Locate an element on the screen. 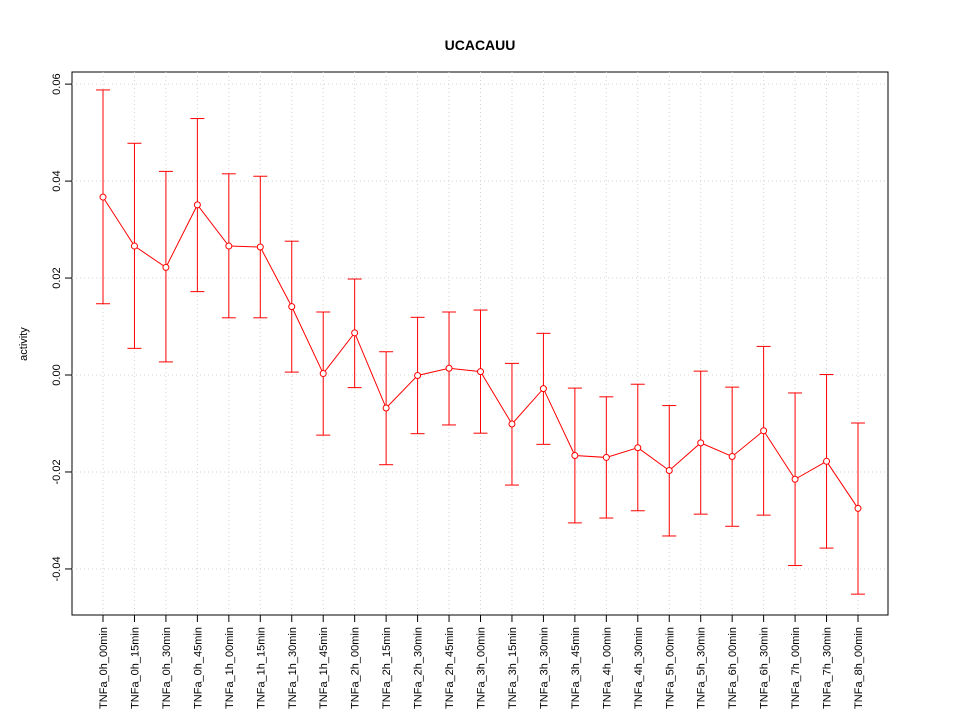 The width and height of the screenshot is (960, 720). x-tick-label: TNFa_1h_45min is located at coordinates (324, 668).